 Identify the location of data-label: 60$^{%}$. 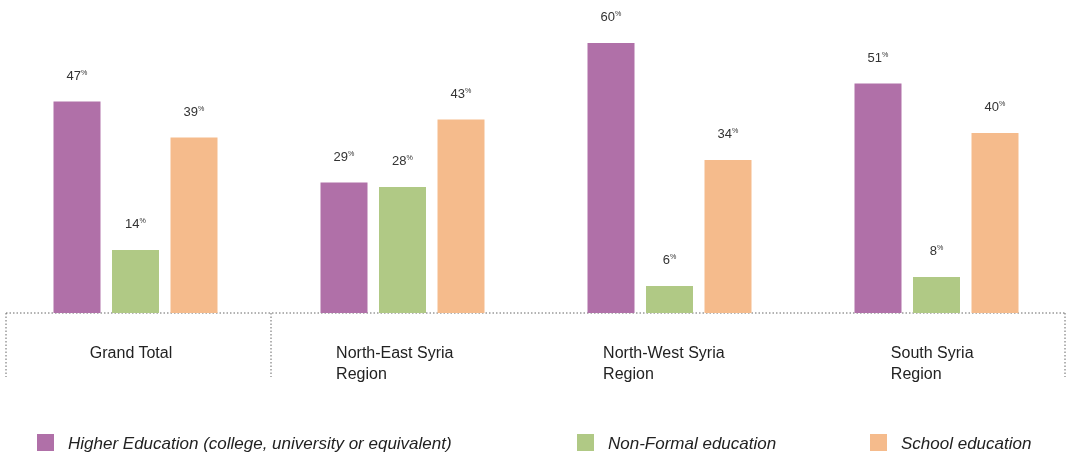
(611, 16).